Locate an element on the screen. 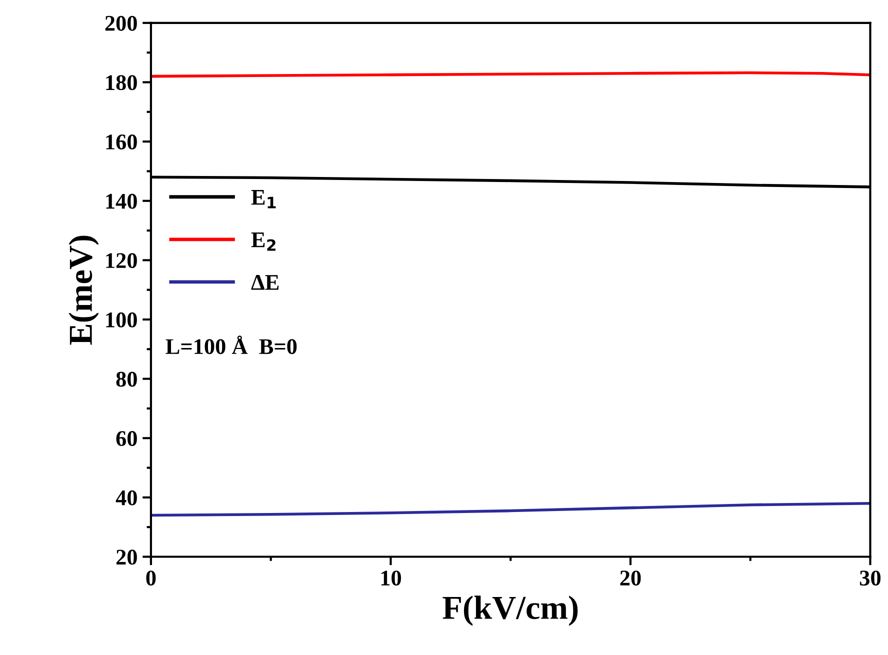 Image resolution: width=888 pixels, height=655 pixels. x-tick-label: 0 is located at coordinates (151, 578).